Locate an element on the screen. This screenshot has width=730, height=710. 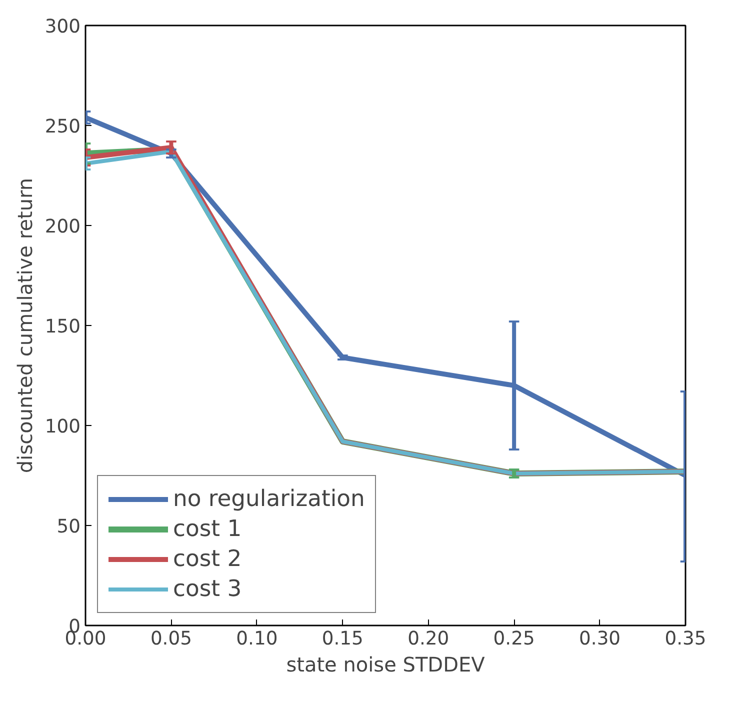
y-axis-title: discounted cumulative return is located at coordinates (24, 326).